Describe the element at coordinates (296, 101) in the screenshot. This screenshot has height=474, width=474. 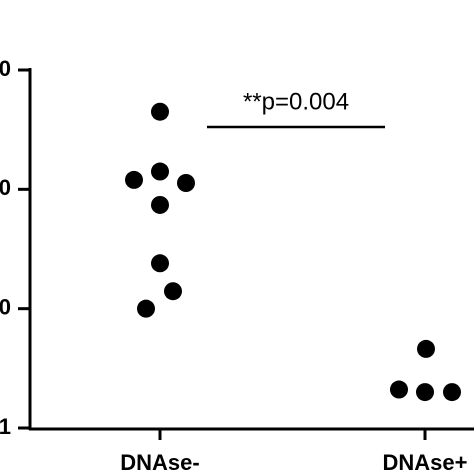
I see `annotation: **p=0.004` at that location.